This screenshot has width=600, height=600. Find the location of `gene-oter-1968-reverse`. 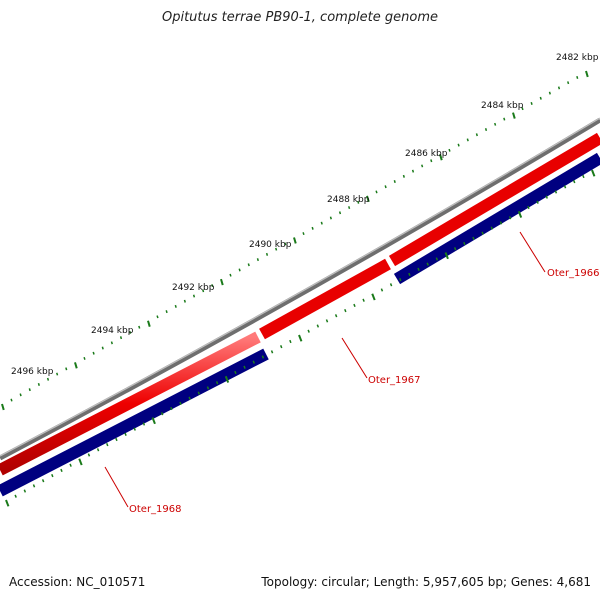

gene-oter-1968-reverse is located at coordinates (134, 422).